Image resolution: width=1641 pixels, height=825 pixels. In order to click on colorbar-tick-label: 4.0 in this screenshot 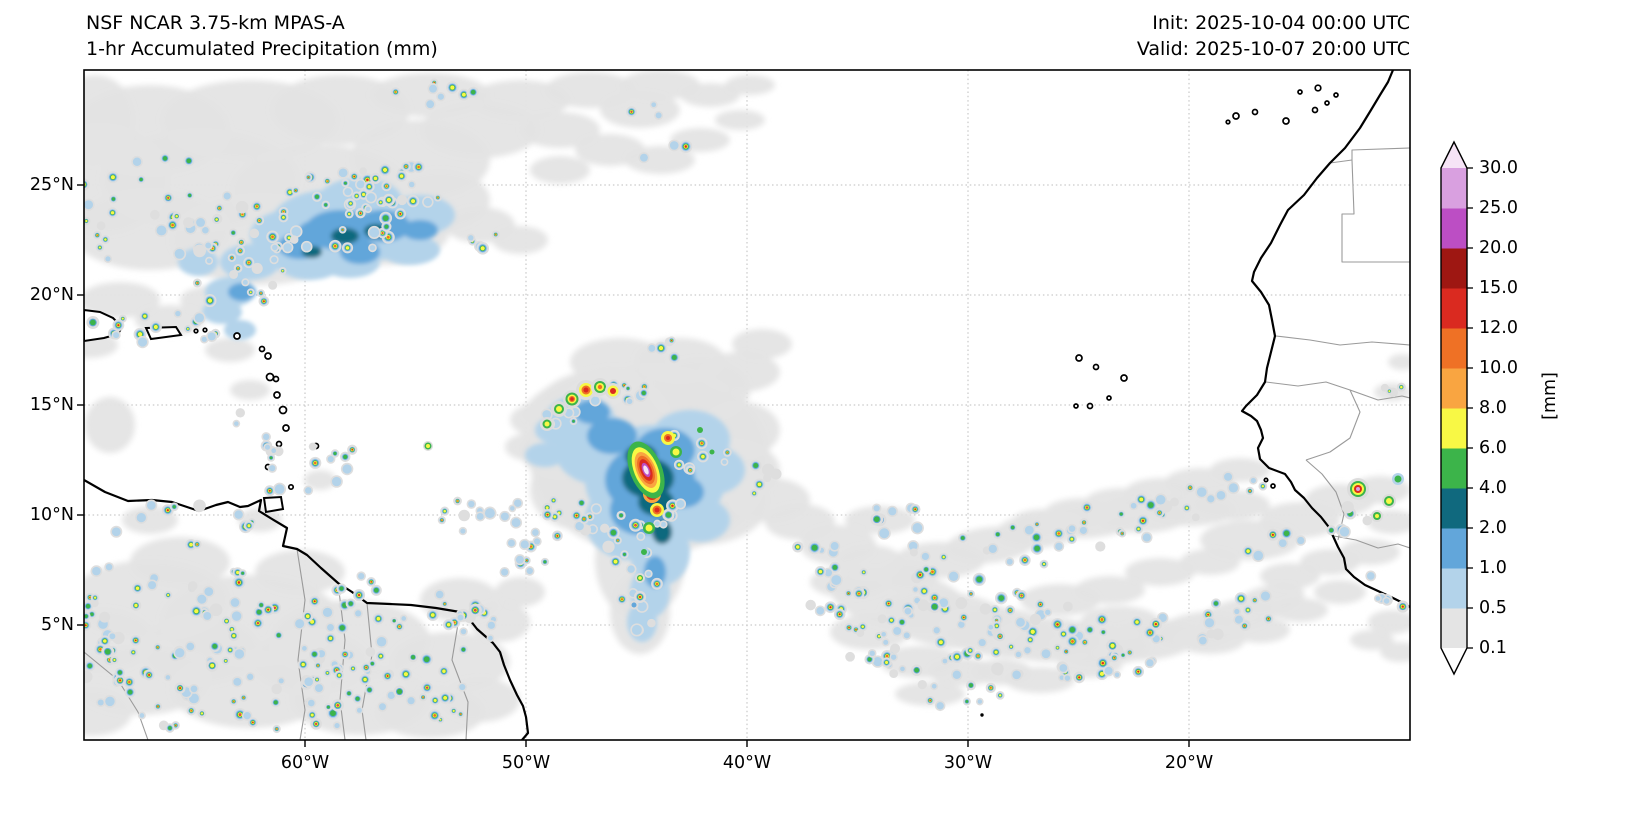, I will do `click(1493, 488)`.